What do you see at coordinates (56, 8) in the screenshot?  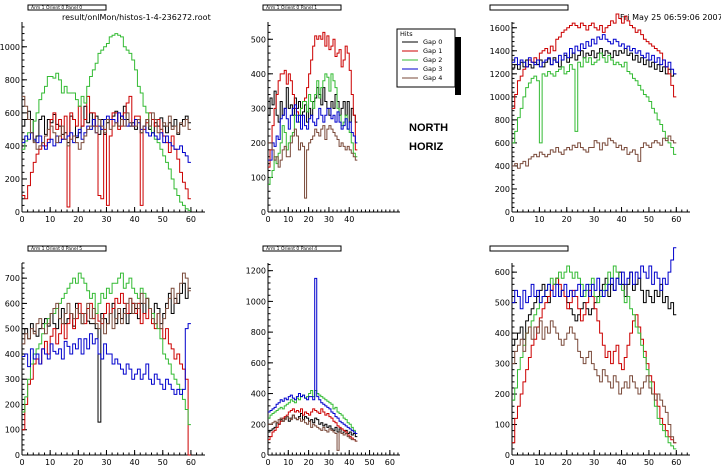 I see `panel-title: Arm 1 Orient 0 Panel 0` at bounding box center [56, 8].